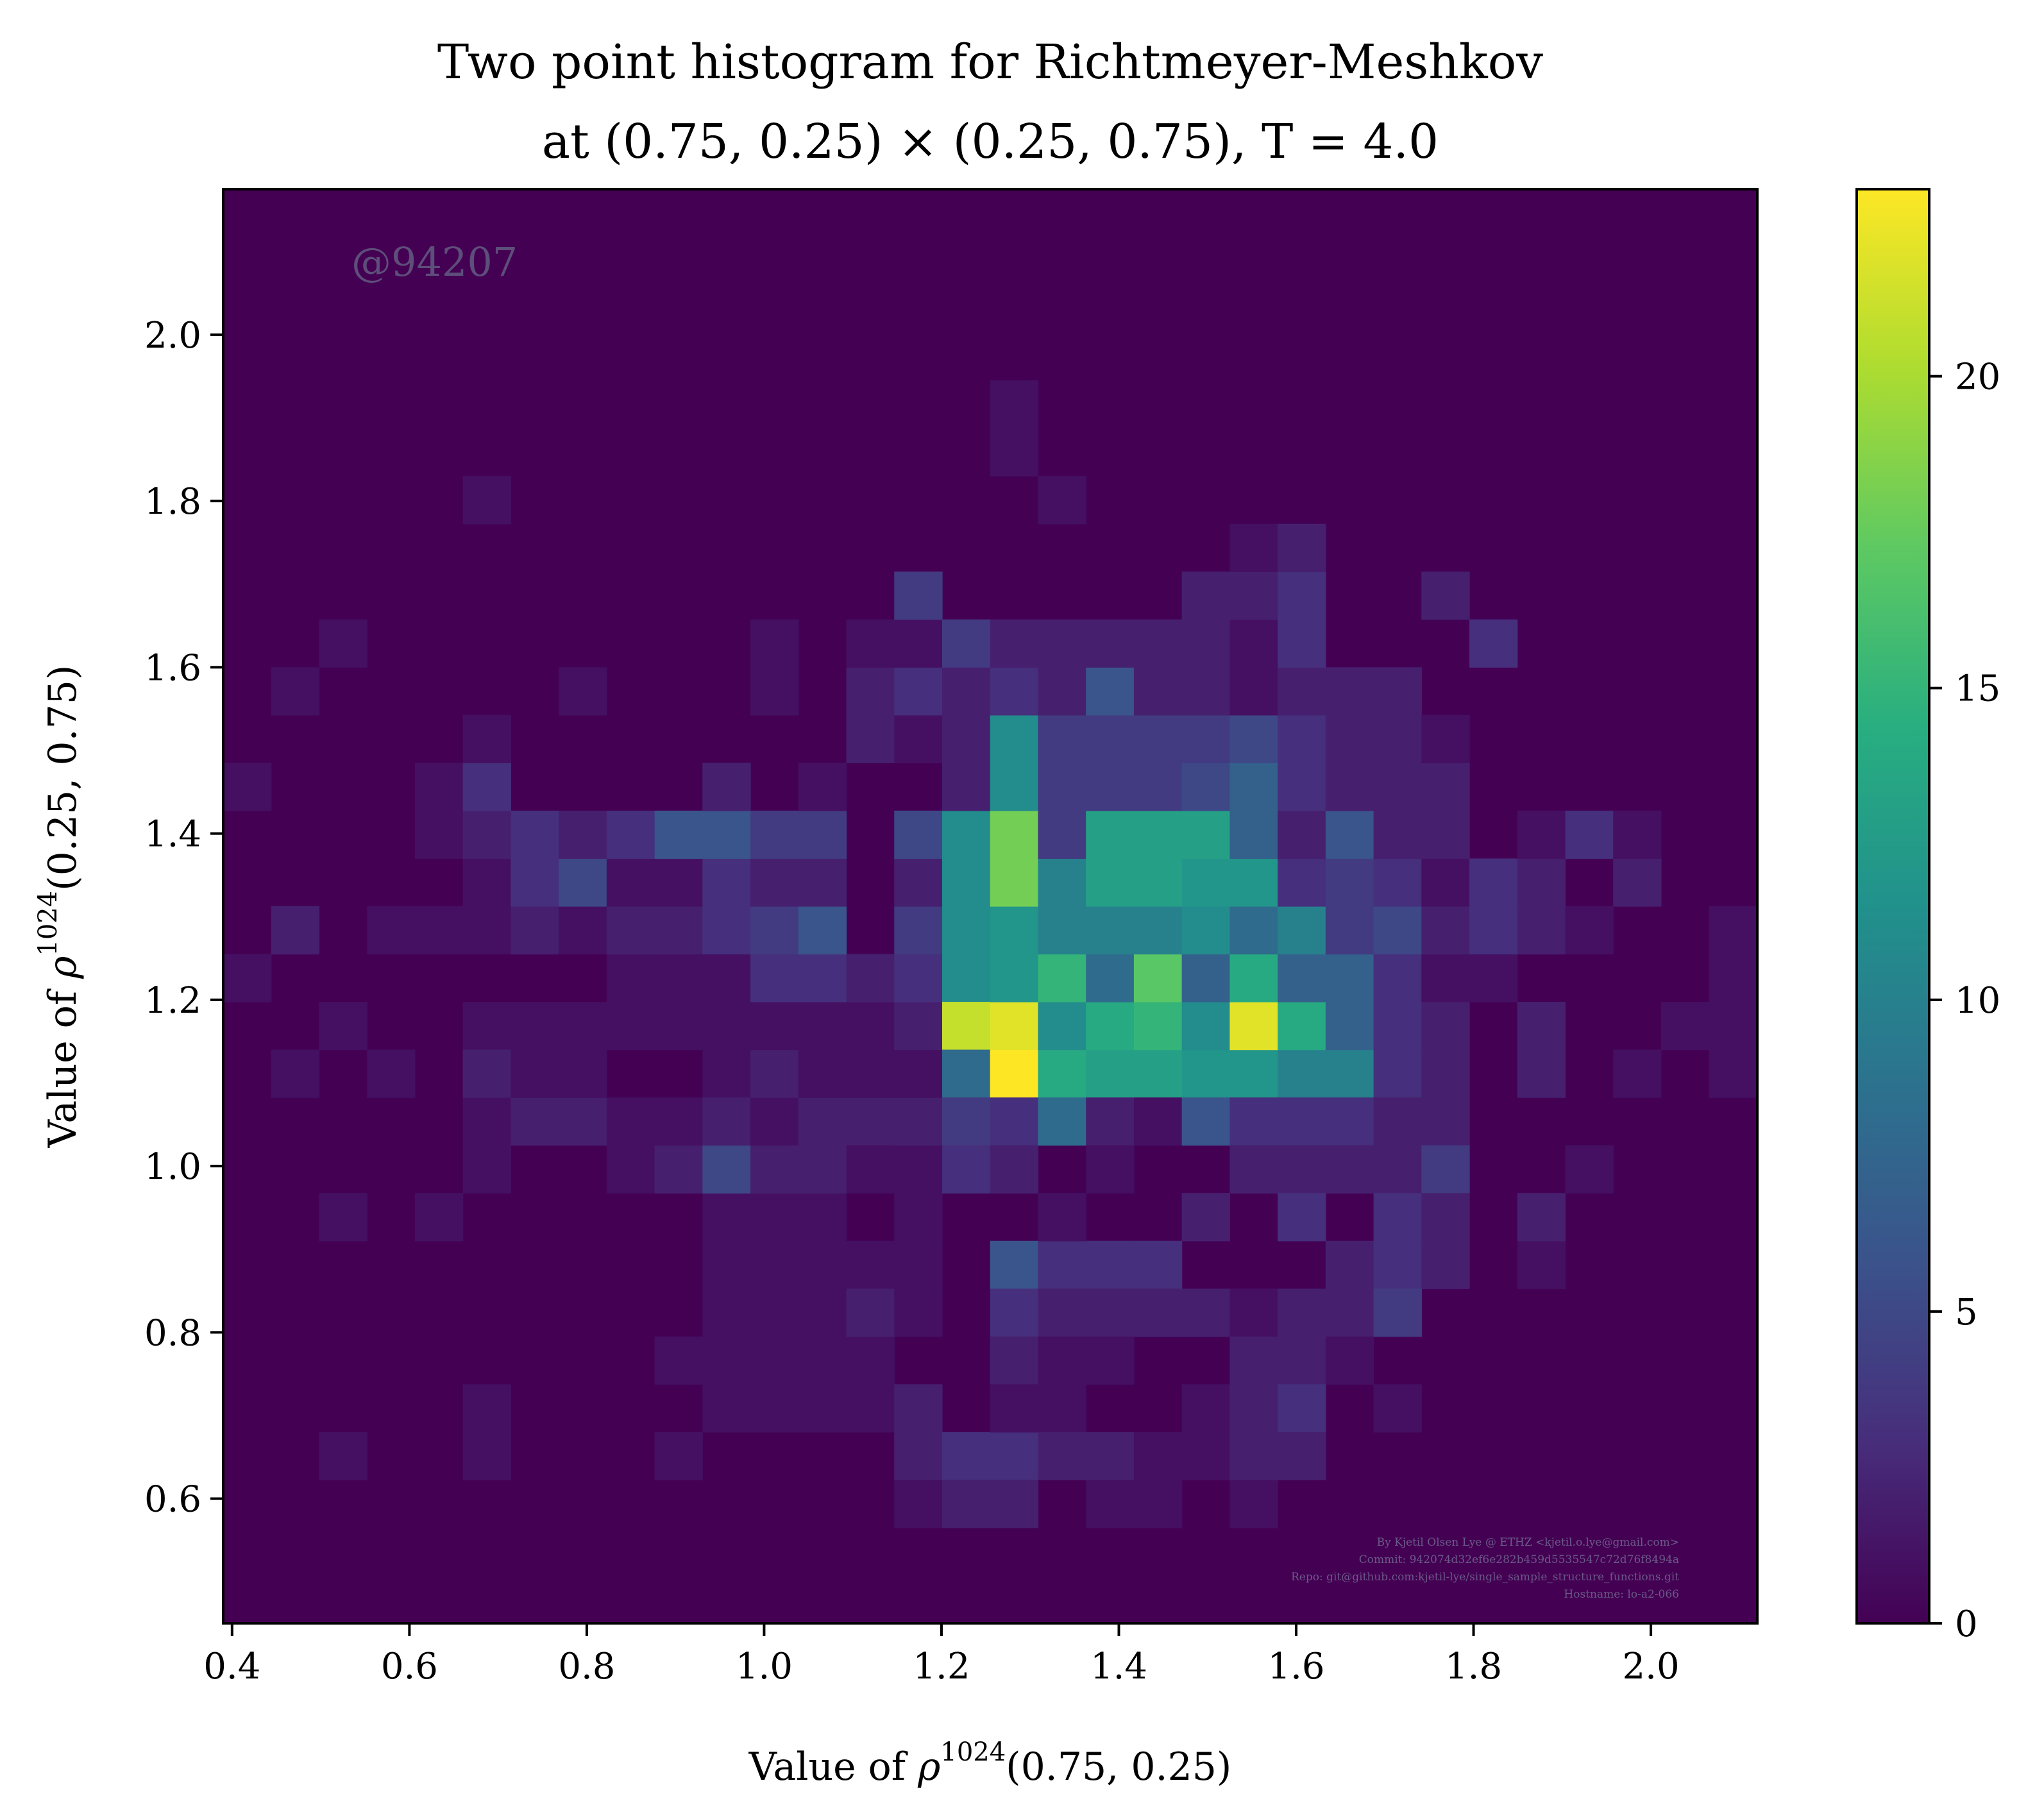 The height and width of the screenshot is (1817, 2044). I want to click on chart-title-line2: at (0.75, 0.25) × (0.25, 0.75), T = 4.0, so click(991, 141).